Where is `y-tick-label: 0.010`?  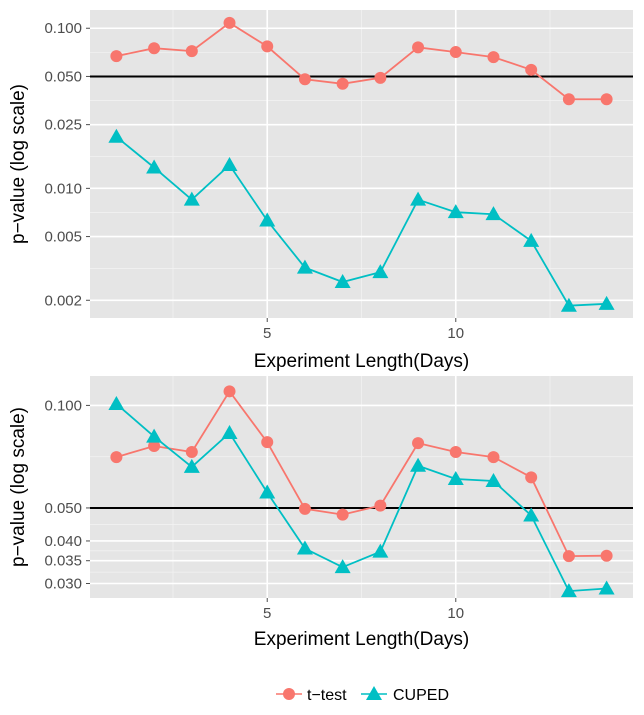 y-tick-label: 0.010 is located at coordinates (63, 188).